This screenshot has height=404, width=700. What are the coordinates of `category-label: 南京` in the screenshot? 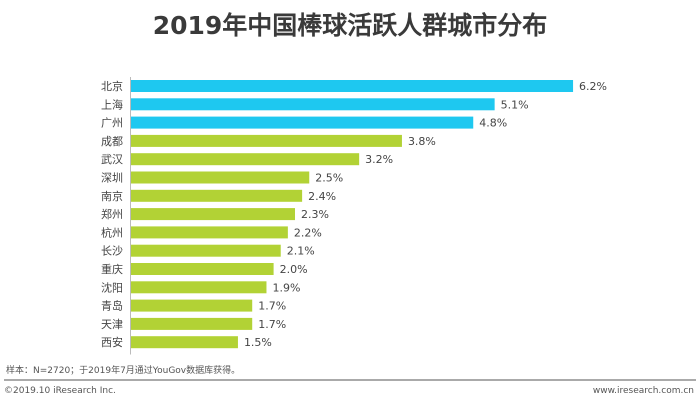 It's located at (112, 196).